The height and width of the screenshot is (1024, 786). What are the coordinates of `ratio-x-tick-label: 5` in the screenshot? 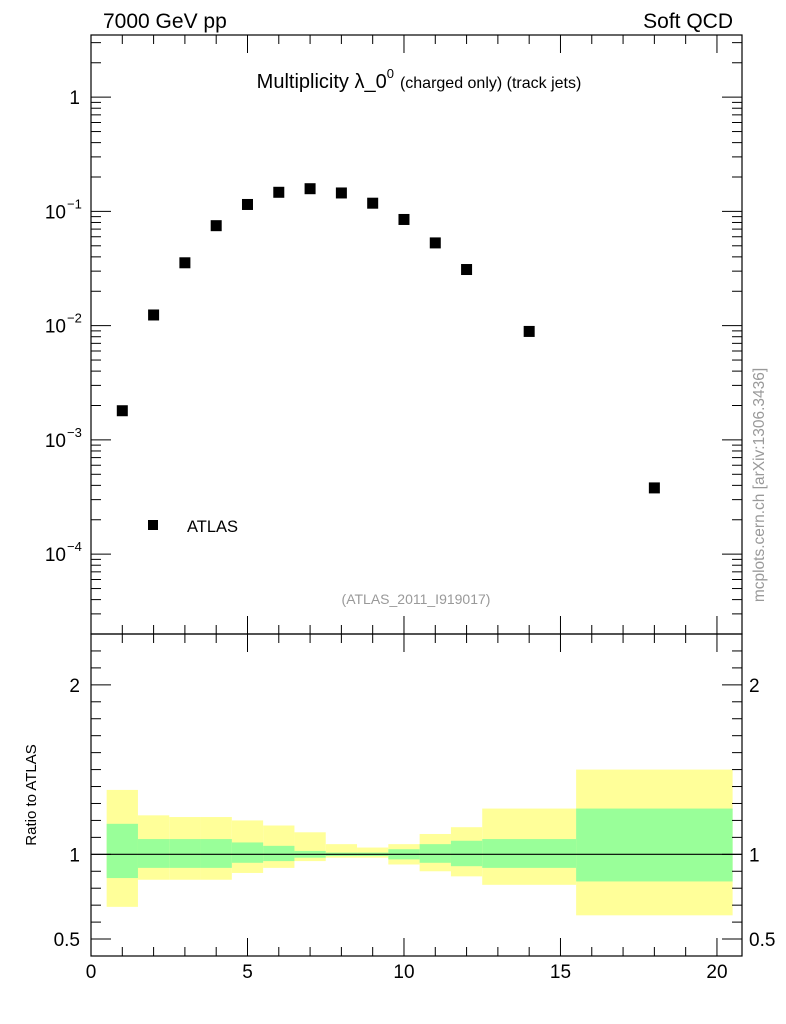 It's located at (247, 972).